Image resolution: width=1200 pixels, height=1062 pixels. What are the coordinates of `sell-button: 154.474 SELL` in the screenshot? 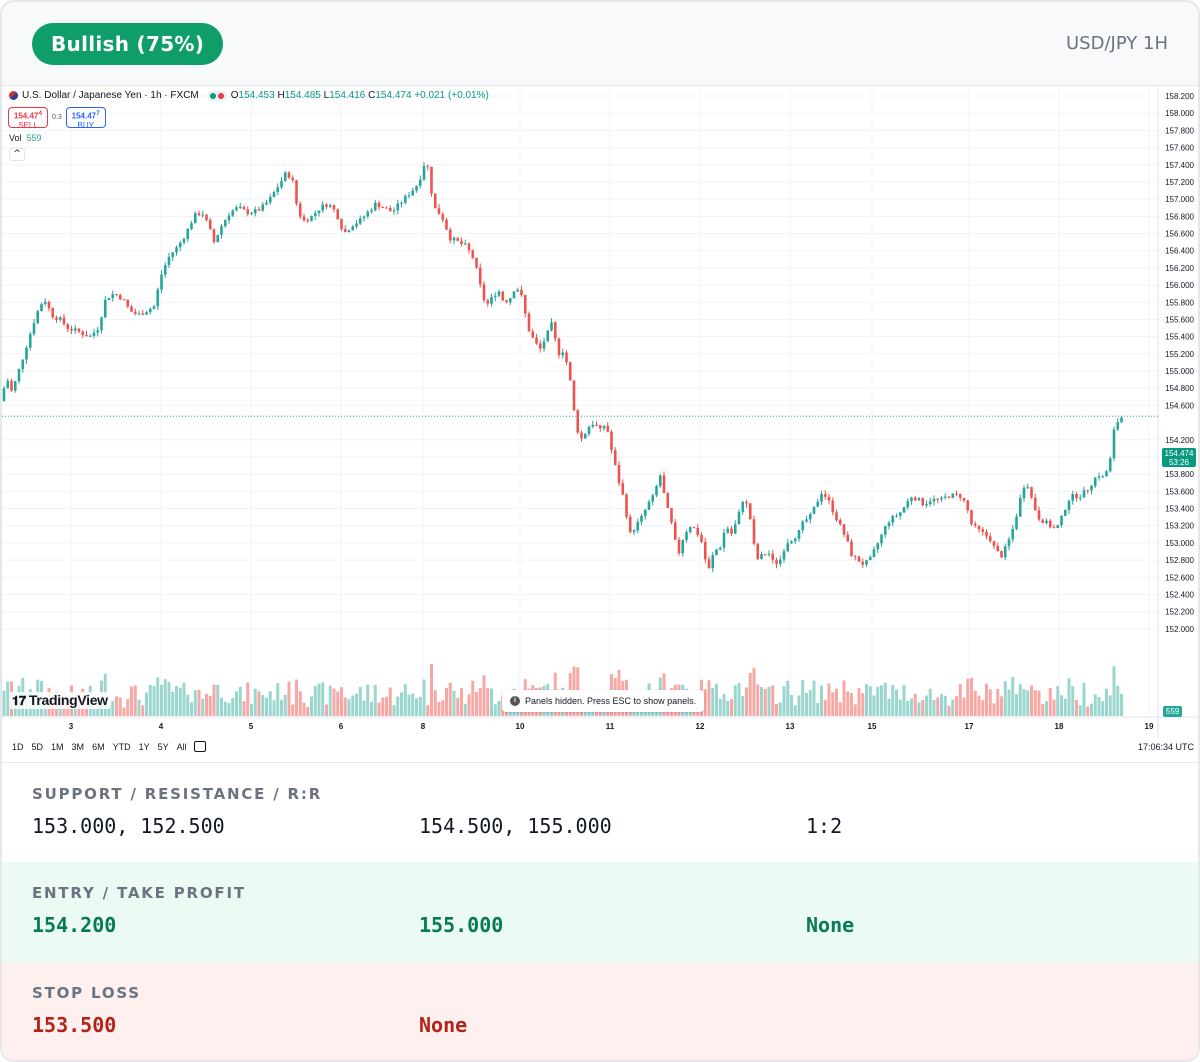 It's located at (28, 118).